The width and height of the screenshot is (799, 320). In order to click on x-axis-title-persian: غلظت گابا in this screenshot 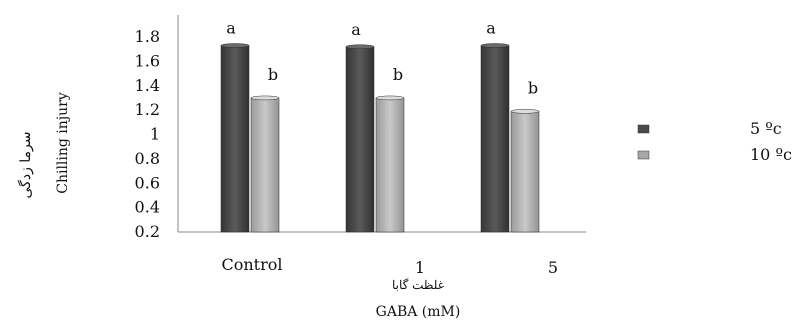, I will do `click(418, 285)`.